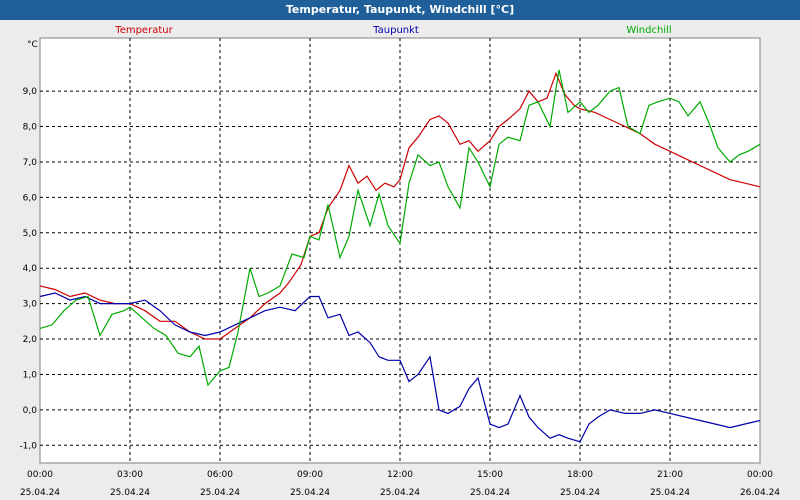 The image size is (800, 500). I want to click on y-tick-label: 3,0, so click(30, 305).